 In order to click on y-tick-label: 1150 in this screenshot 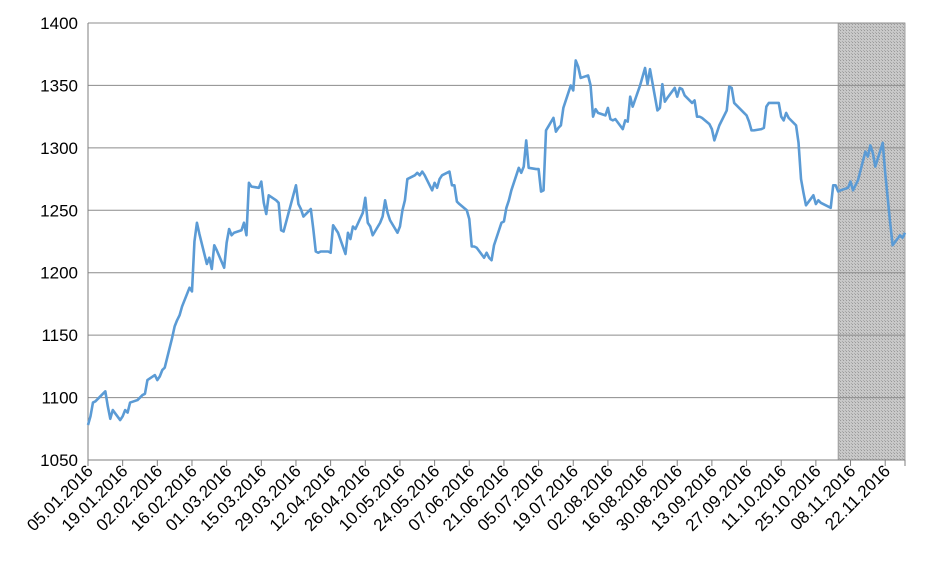, I will do `click(59, 335)`.